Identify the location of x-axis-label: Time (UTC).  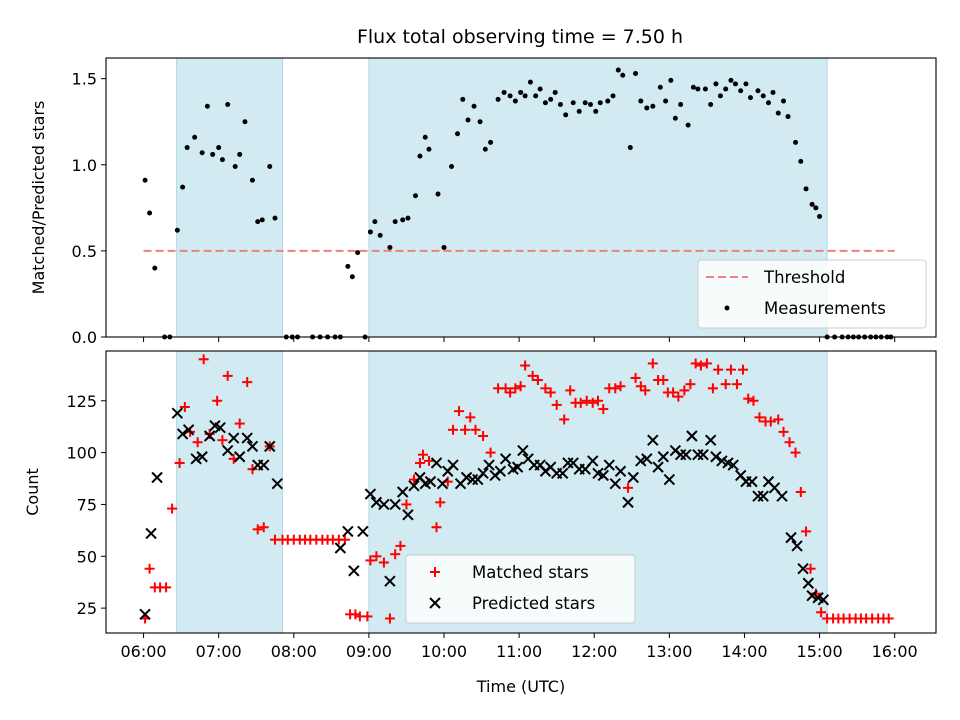
(520, 686).